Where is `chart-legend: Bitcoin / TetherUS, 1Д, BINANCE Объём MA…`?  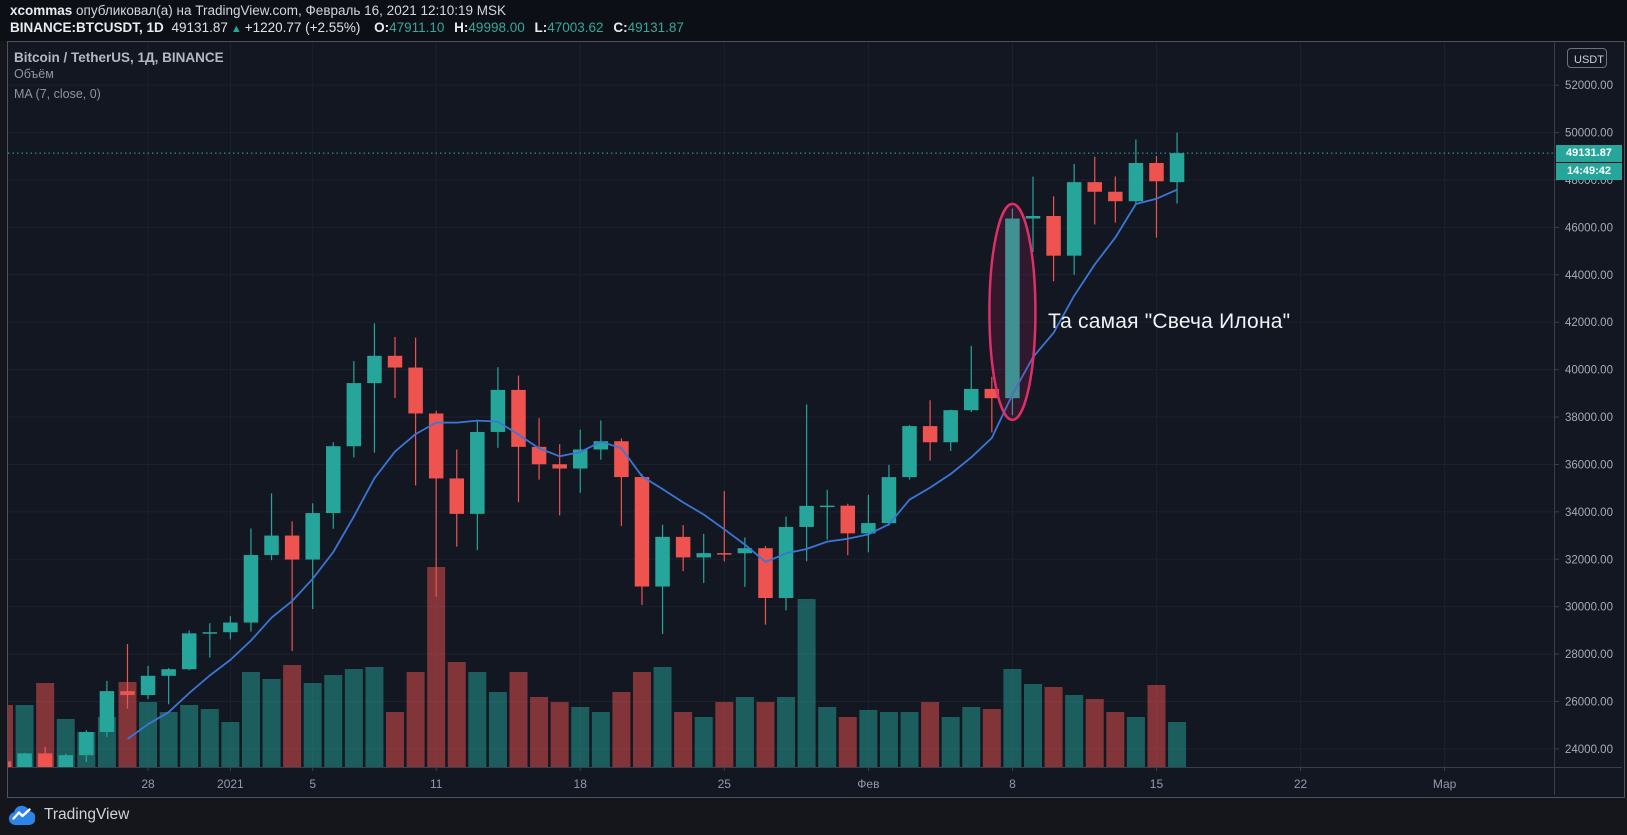 chart-legend: Bitcoin / TetherUS, 1Д, BINANCE Объём MA… is located at coordinates (119, 75).